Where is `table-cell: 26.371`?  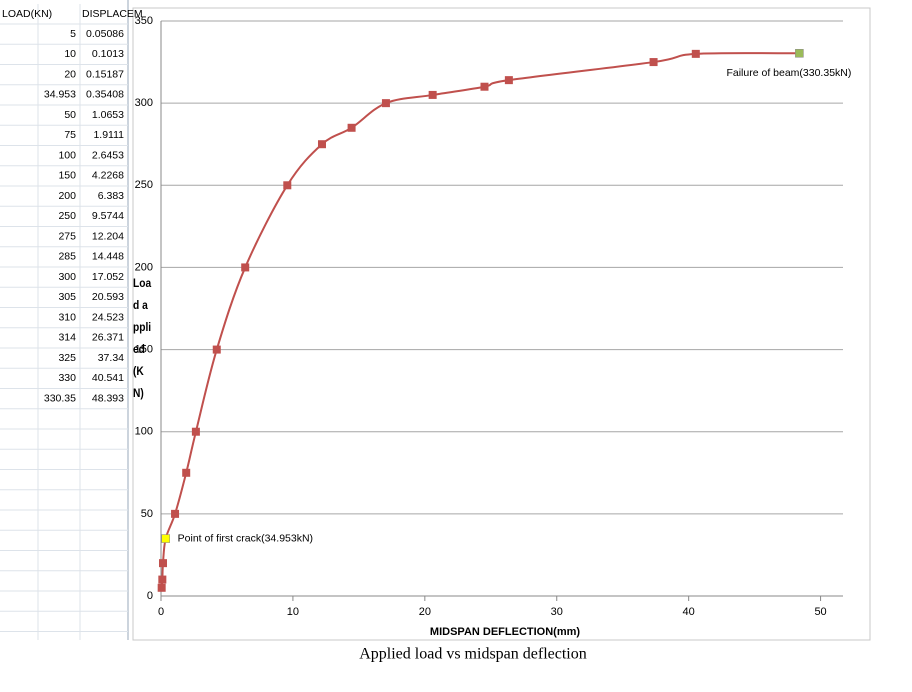
table-cell: 26.371 is located at coordinates (108, 338).